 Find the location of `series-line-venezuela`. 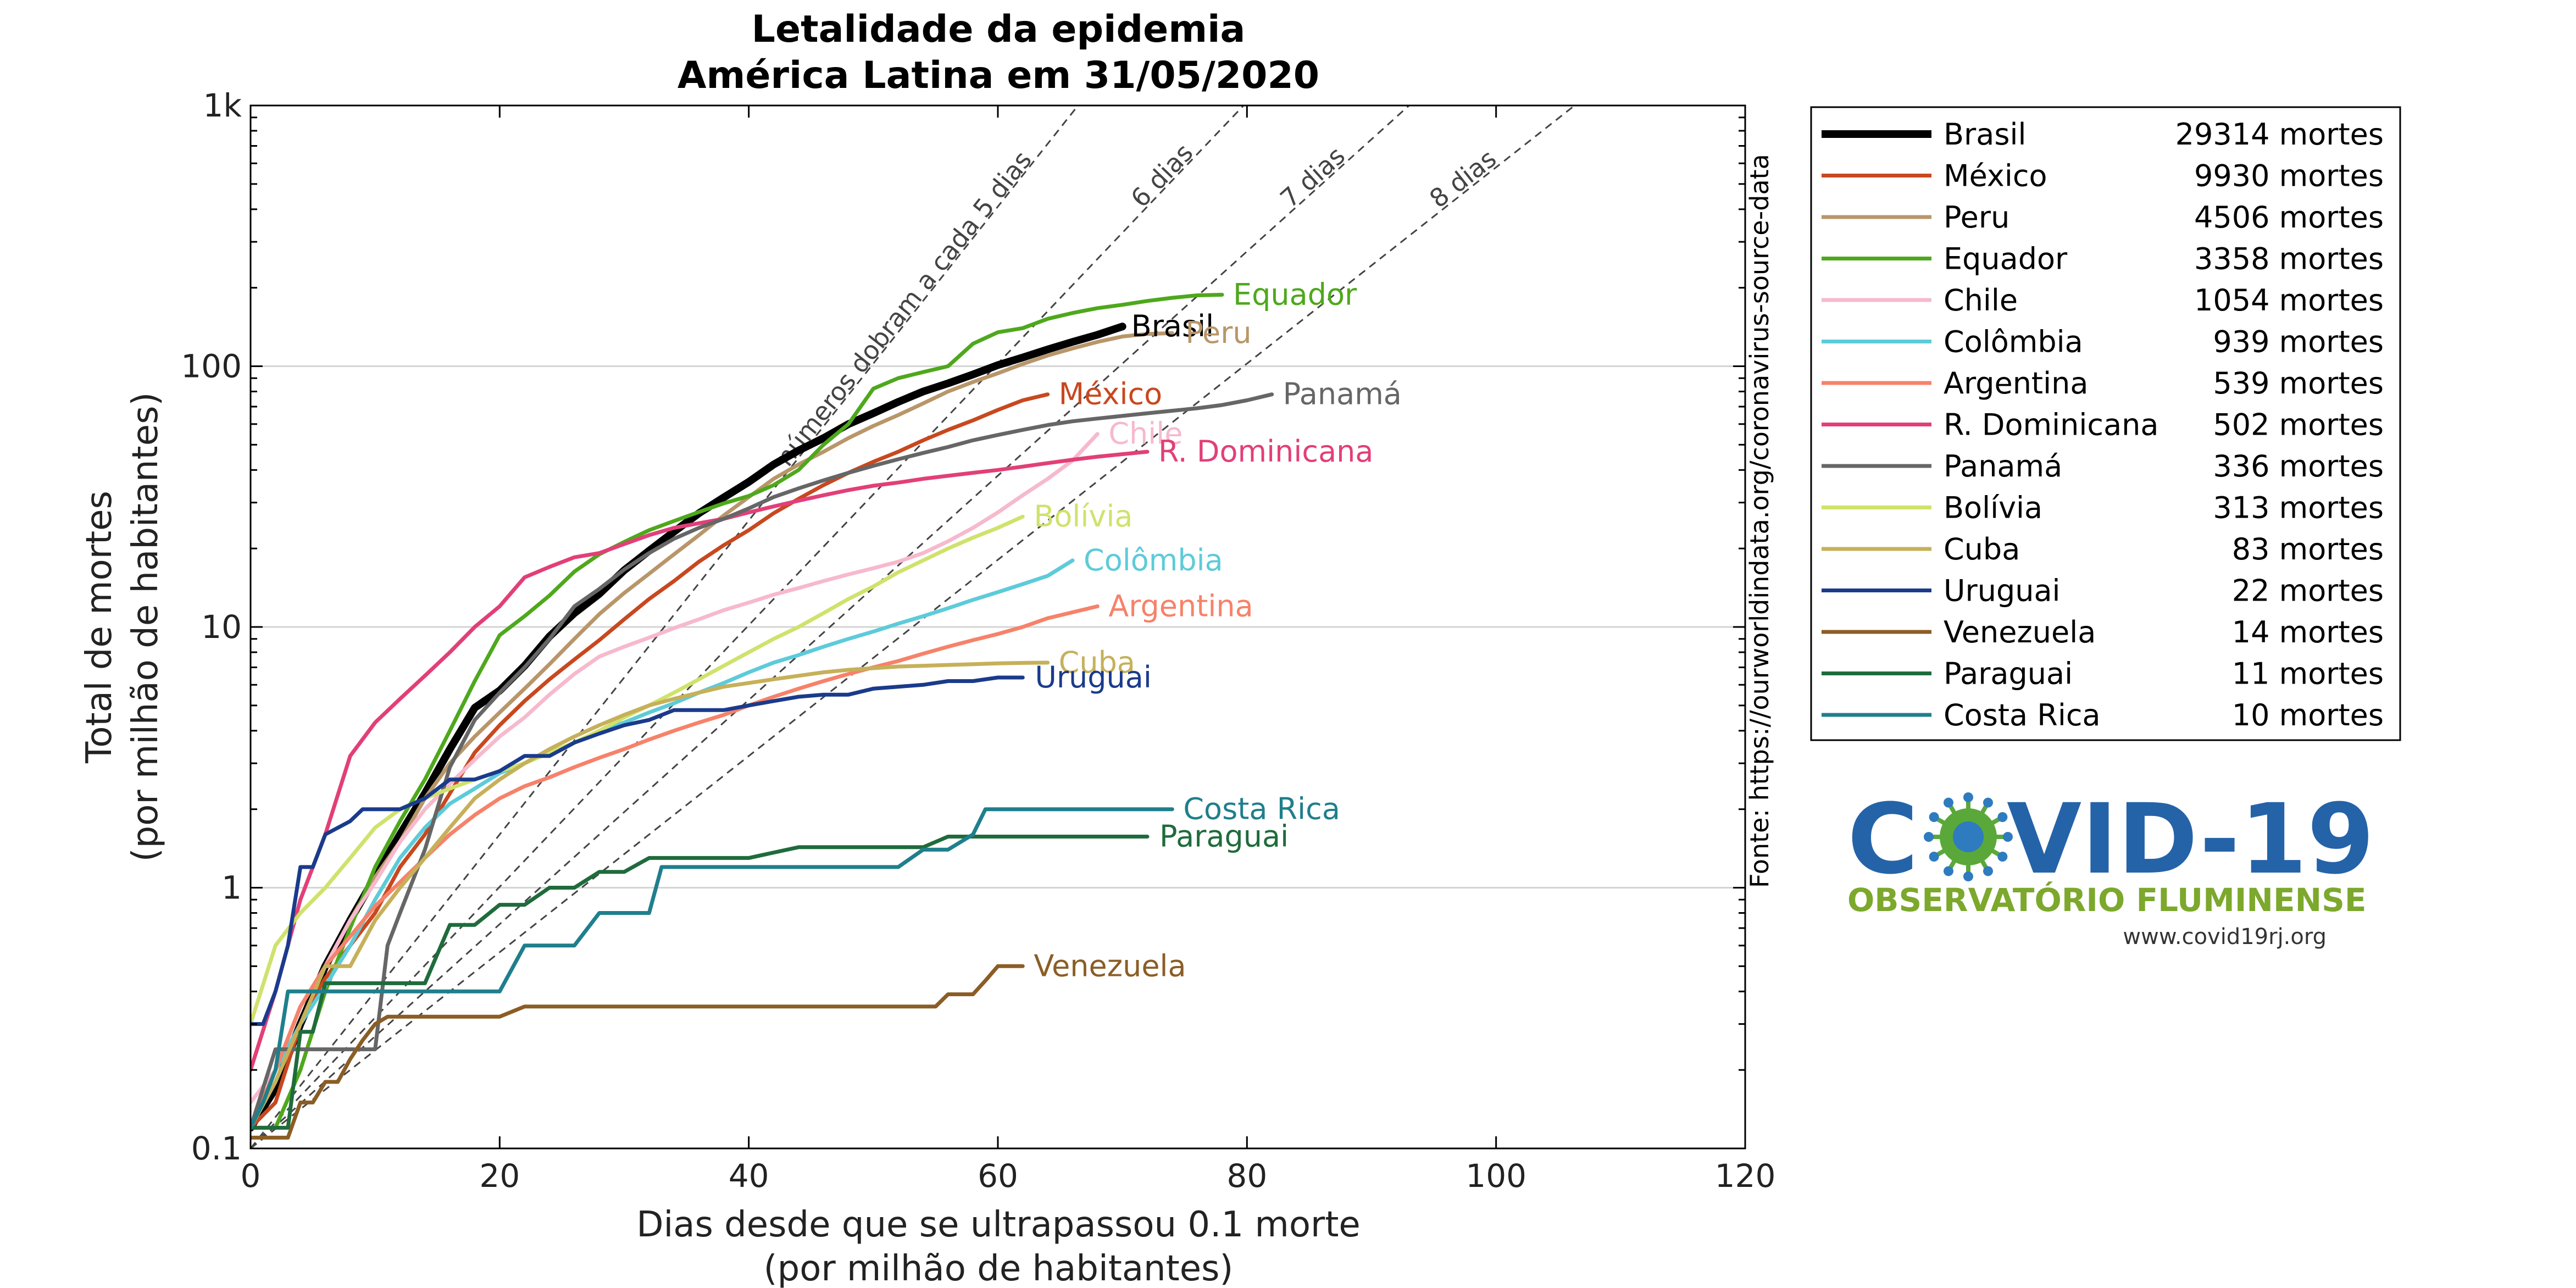

series-line-venezuela is located at coordinates (638, 1052).